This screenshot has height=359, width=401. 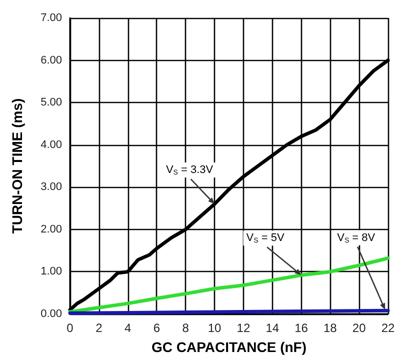 What do you see at coordinates (331, 328) in the screenshot?
I see `x-tick-label: 18` at bounding box center [331, 328].